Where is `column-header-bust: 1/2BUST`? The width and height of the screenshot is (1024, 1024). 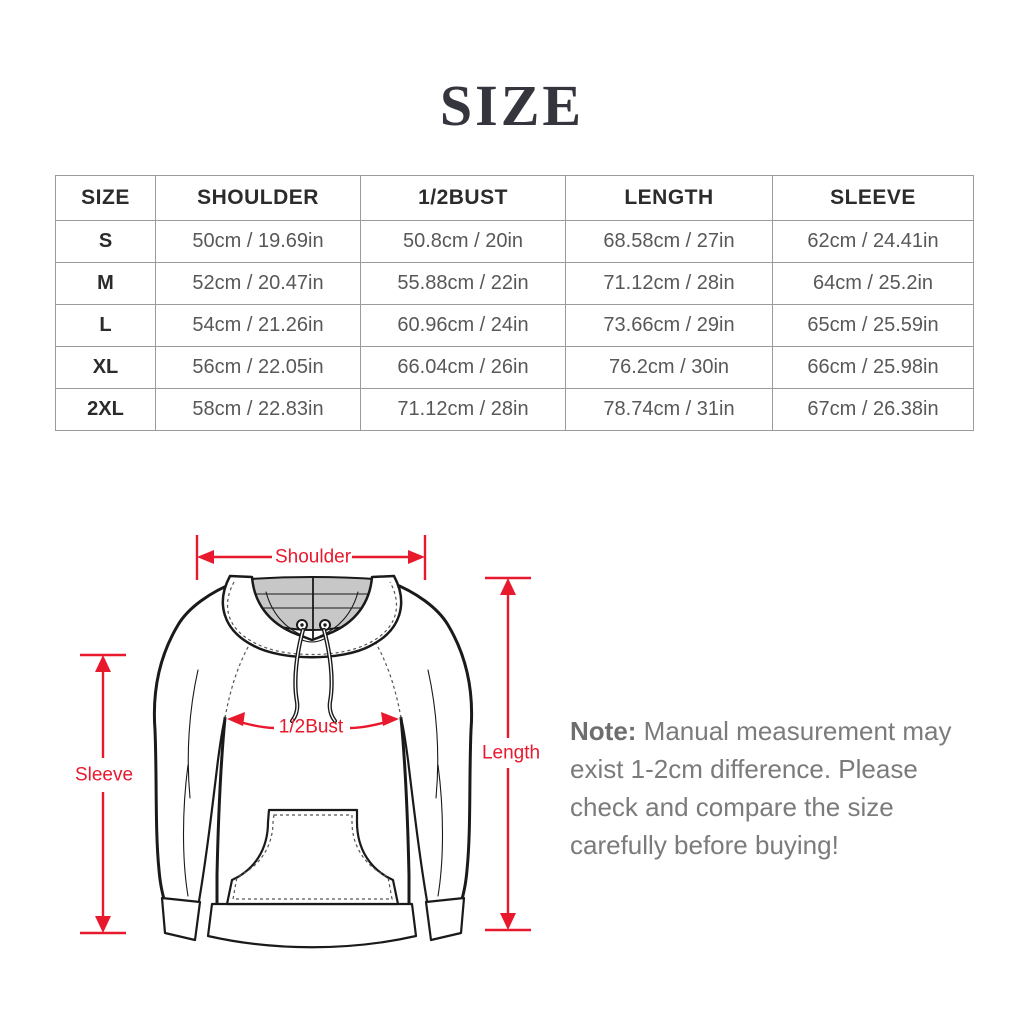 column-header-bust: 1/2BUST is located at coordinates (463, 198).